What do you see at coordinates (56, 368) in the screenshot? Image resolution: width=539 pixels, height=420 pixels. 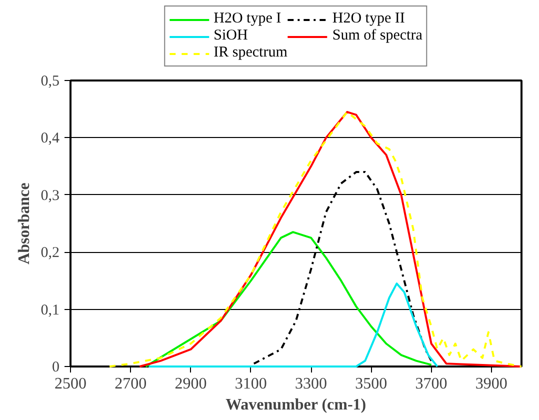 I see `y-tick-label: 0` at bounding box center [56, 368].